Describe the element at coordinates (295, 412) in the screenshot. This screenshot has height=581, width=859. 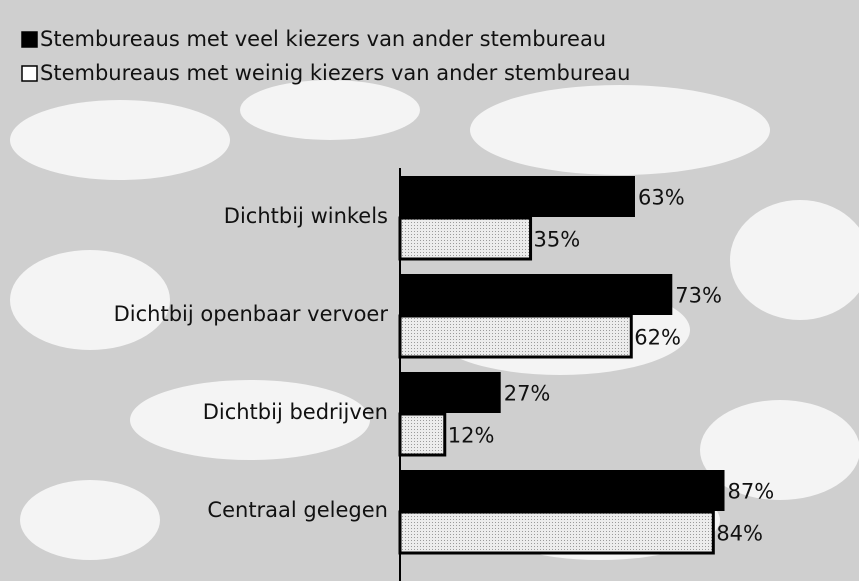
I see `y-tick-label: Dichtbij bedrijven` at that location.